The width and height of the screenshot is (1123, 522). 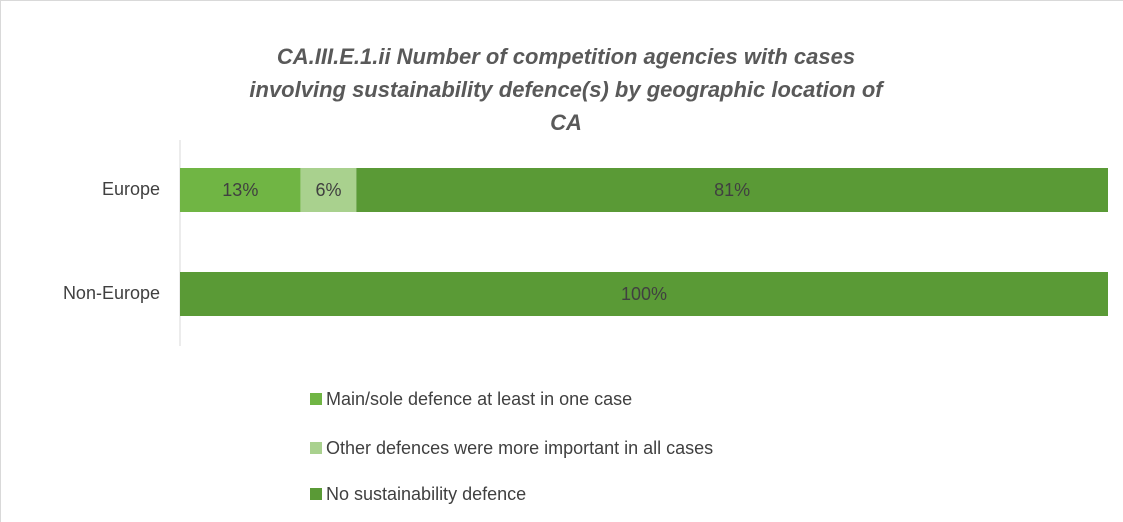 I want to click on y-tick-label: Non-Europe, so click(x=111, y=293).